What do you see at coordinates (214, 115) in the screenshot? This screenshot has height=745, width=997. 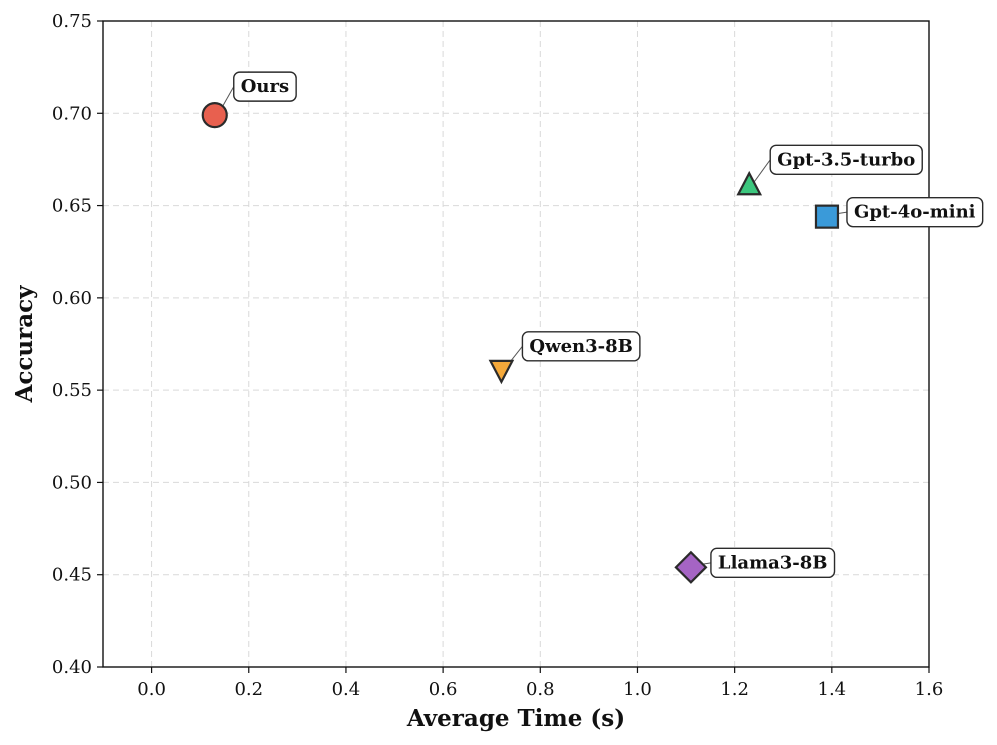 I see `point-ours` at bounding box center [214, 115].